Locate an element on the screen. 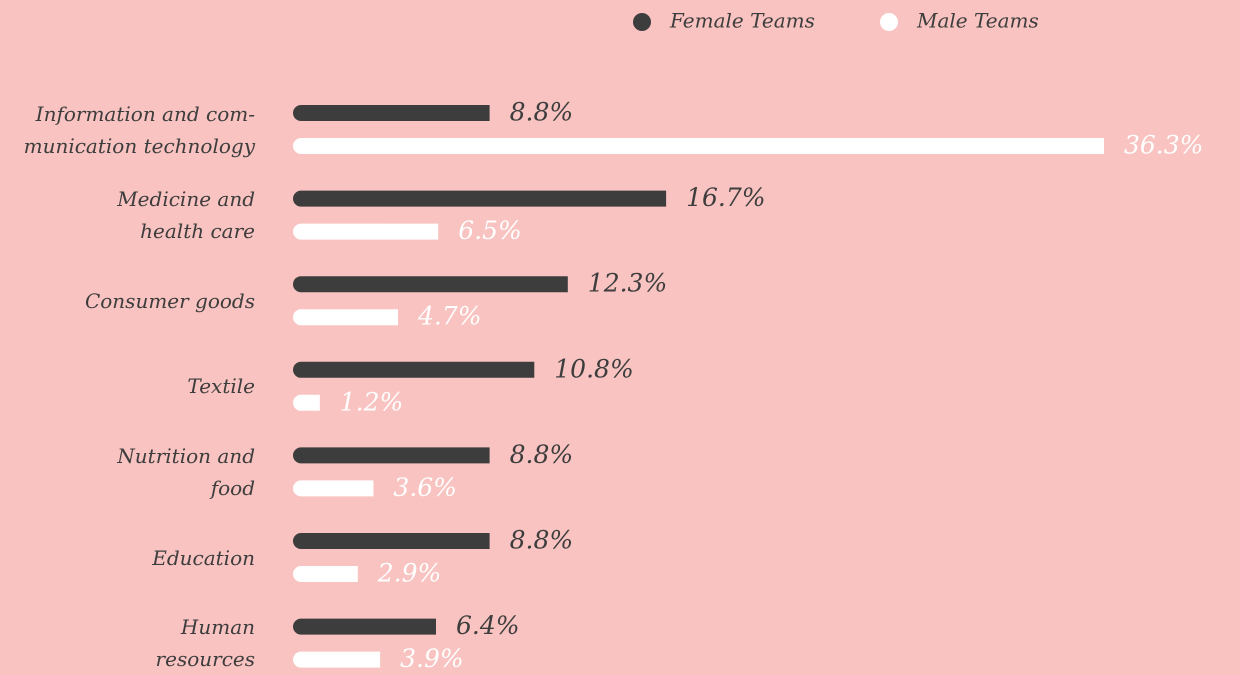 This screenshot has height=675, width=1240. value-label: 4.7% is located at coordinates (449, 316).